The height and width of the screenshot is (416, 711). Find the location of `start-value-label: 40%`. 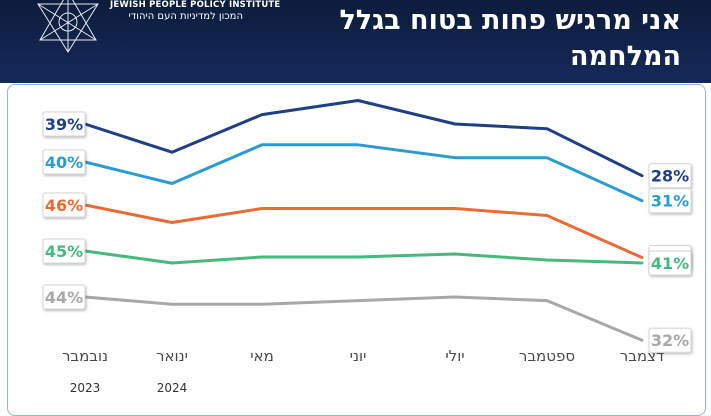

start-value-label: 40% is located at coordinates (64, 162).